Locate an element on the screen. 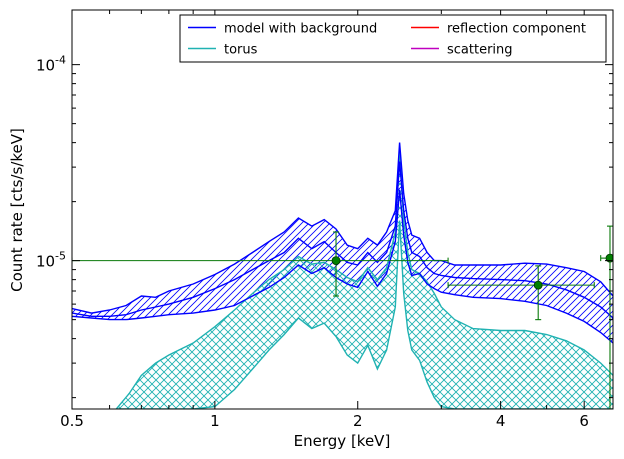 This screenshot has height=459, width=624. y-axis-label: Count rate [cts/s/keV] is located at coordinates (17, 210).